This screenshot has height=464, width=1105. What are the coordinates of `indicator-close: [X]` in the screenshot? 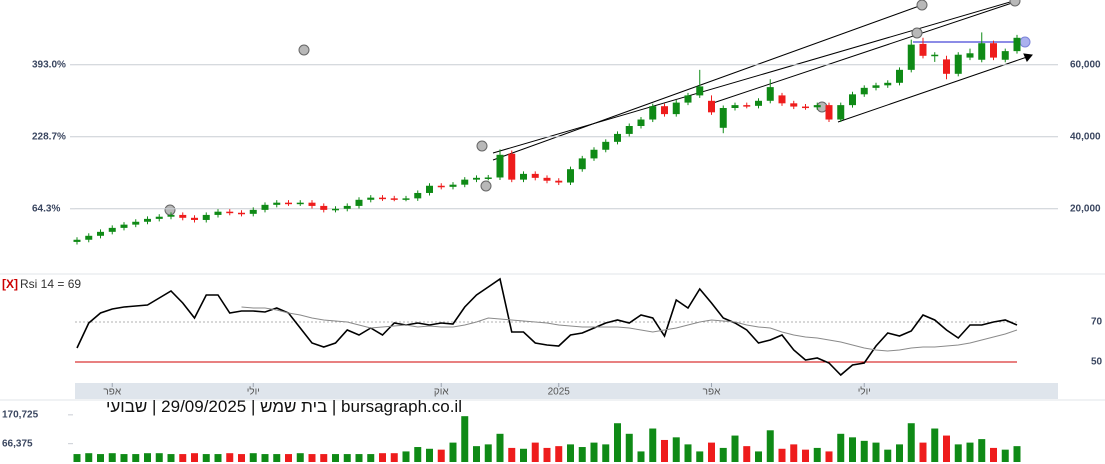 It's located at (10, 284).